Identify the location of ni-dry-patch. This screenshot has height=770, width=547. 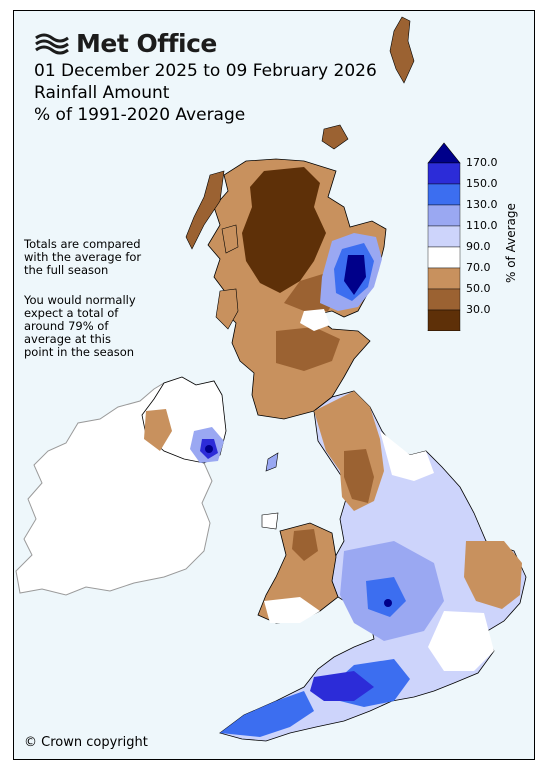
(158, 430).